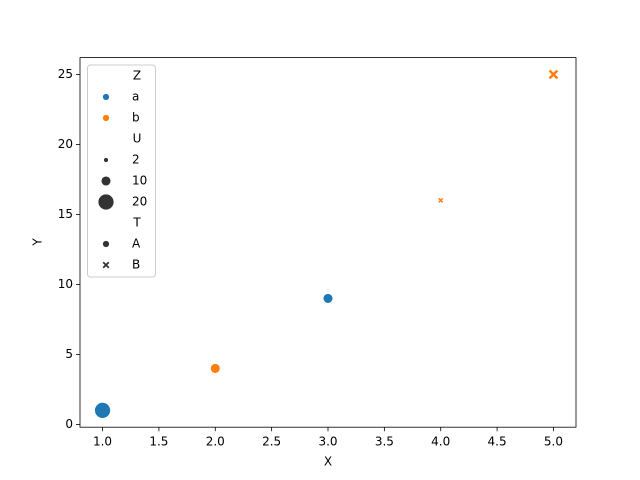 The height and width of the screenshot is (480, 640). What do you see at coordinates (102, 442) in the screenshot?
I see `x-tick-label: 1.0` at bounding box center [102, 442].